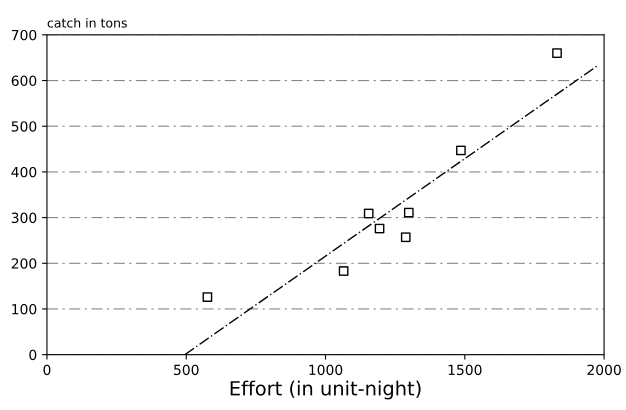 The height and width of the screenshot is (410, 626). Describe the element at coordinates (325, 390) in the screenshot. I see `x-axis-title: Effort (in unit-night)` at that location.